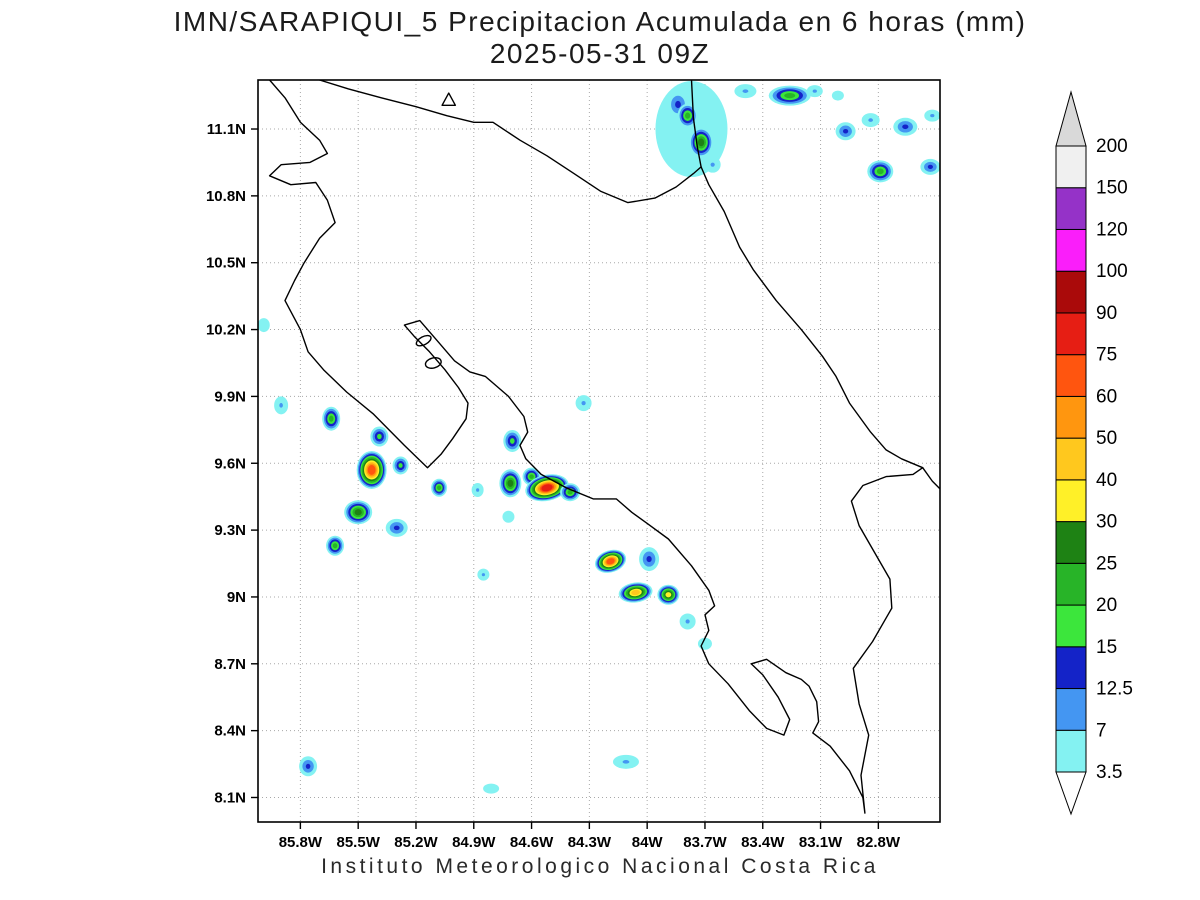  What do you see at coordinates (226, 263) in the screenshot?
I see `lat-tick-label: 10.5N` at bounding box center [226, 263].